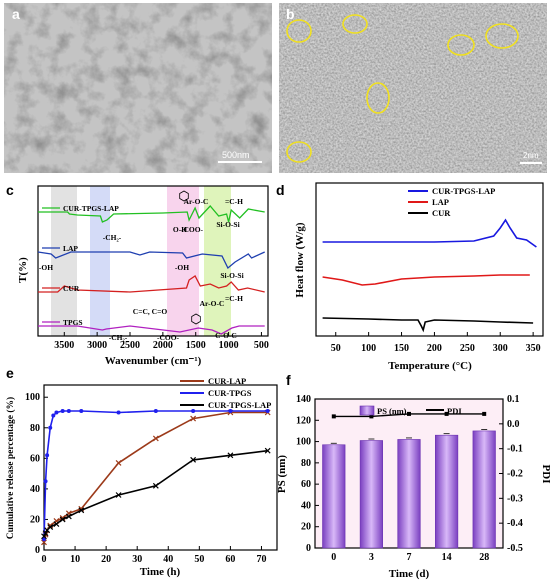  What do you see at coordinates (513, 424) in the screenshot?
I see `stability-y2-tick-label: 0.0` at bounding box center [513, 424].